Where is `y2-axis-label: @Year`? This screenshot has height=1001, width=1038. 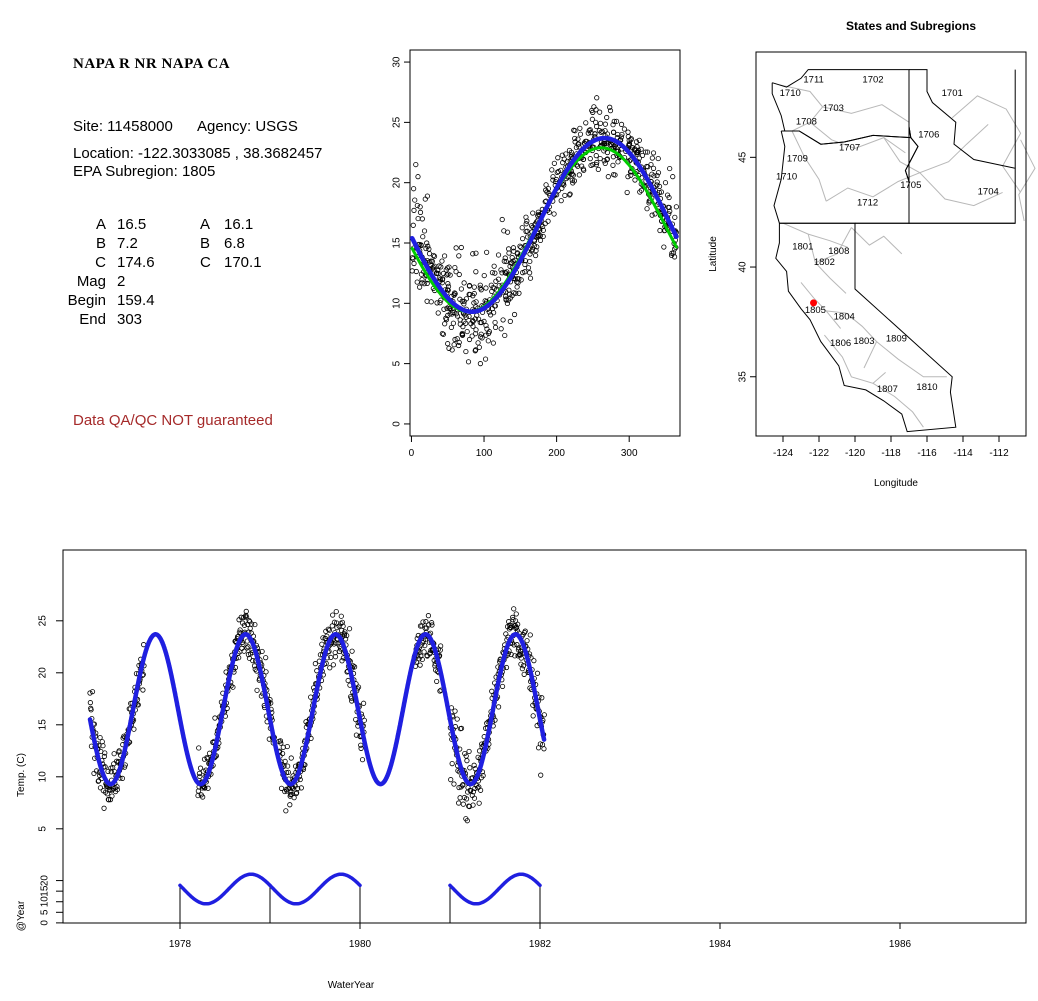 y2-axis-label: @Year is located at coordinates (21, 915).